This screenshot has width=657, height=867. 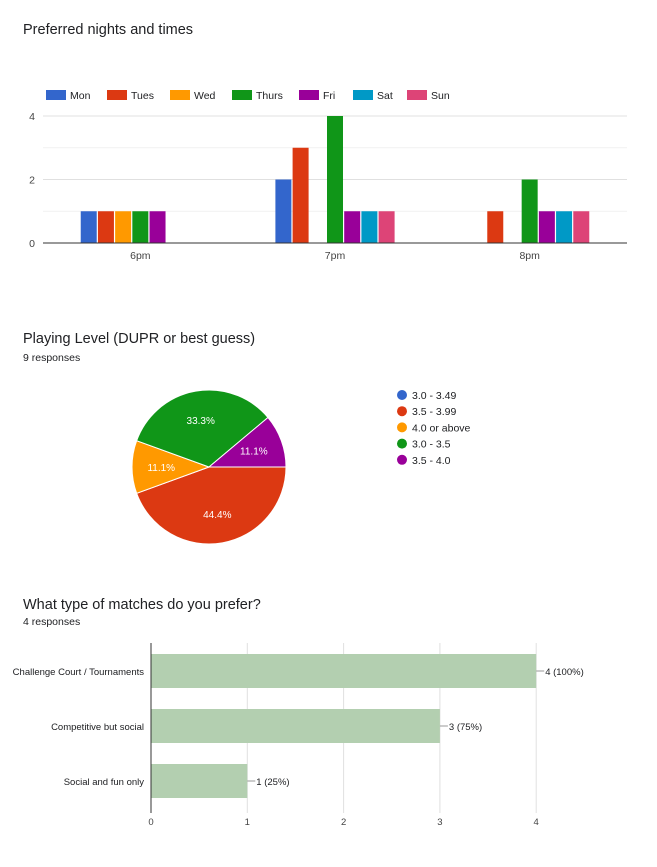 I want to click on bar-8pm-fri, so click(x=546, y=227).